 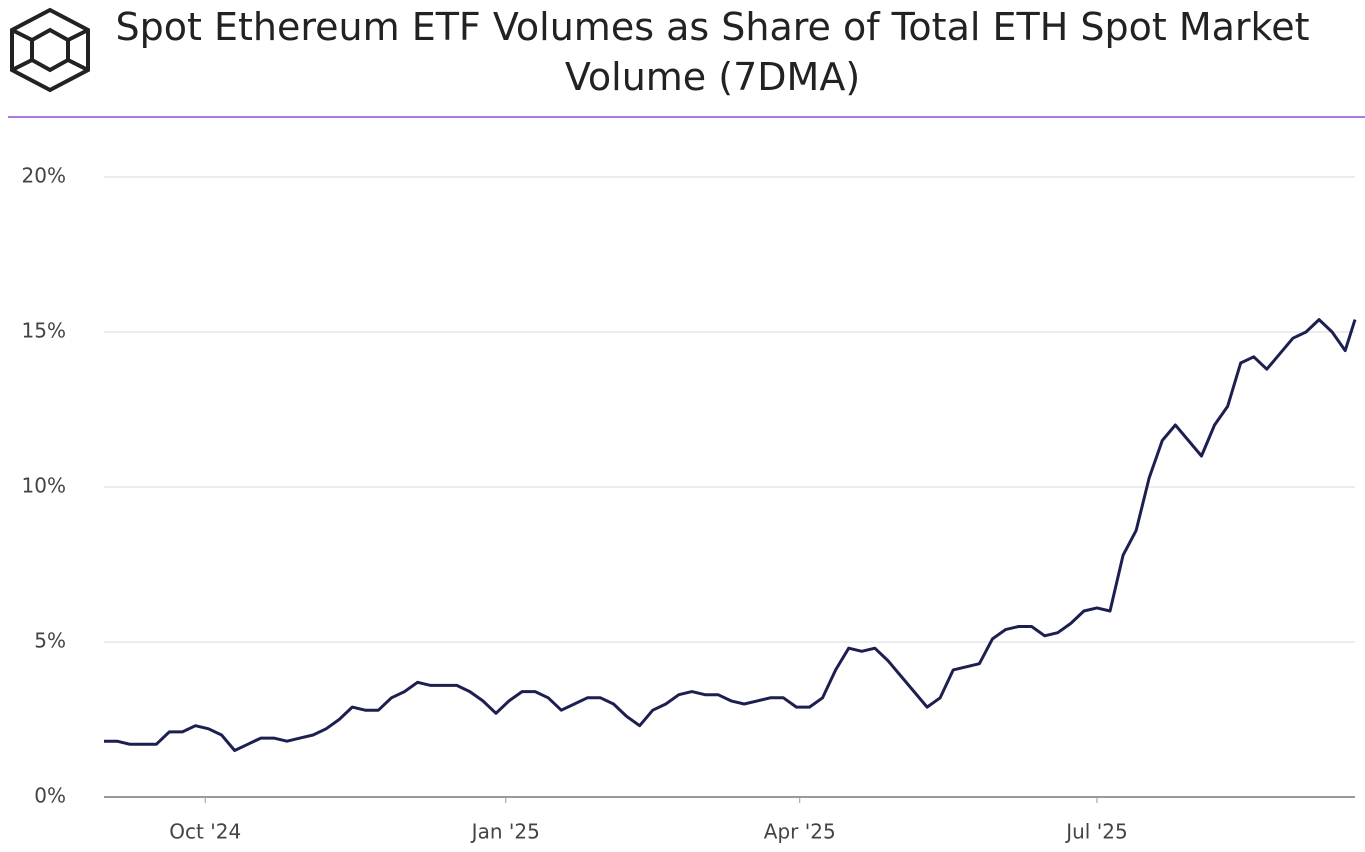 I want to click on x-tick-label: Jul '25, so click(x=1095, y=832).